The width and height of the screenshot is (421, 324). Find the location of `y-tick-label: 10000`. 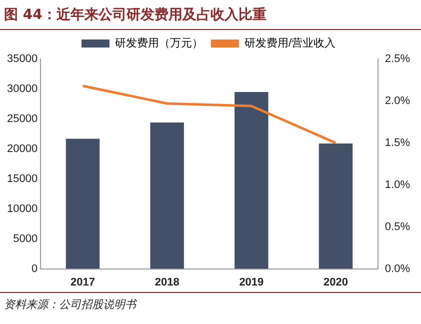

y-tick-label: 10000 is located at coordinates (22, 208).